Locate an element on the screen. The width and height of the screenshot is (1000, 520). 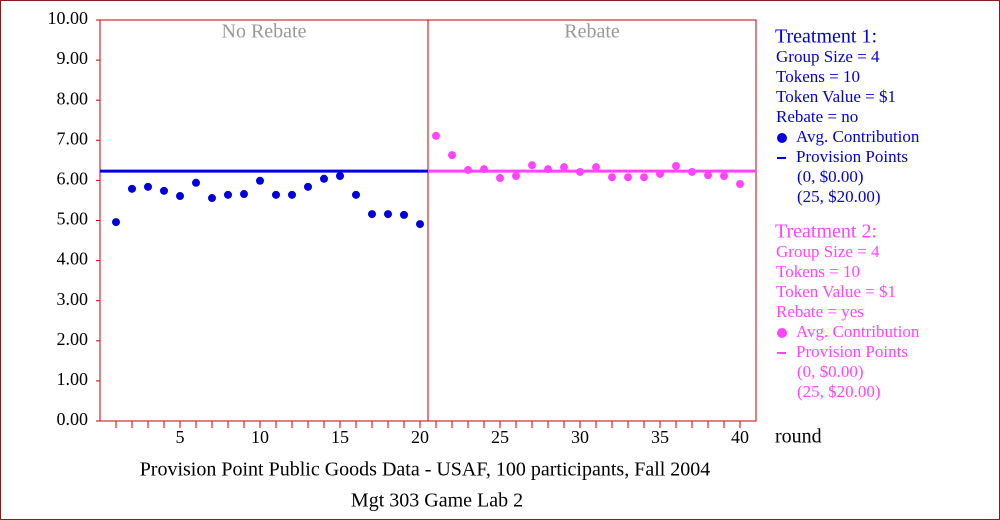
panel-label: Rebate is located at coordinates (592, 32).